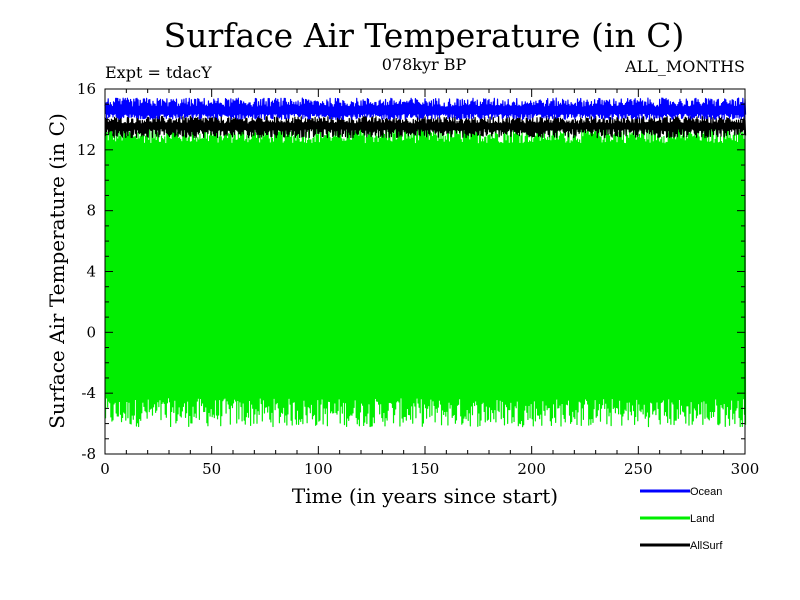  Describe the element at coordinates (91, 211) in the screenshot. I see `y-tick-label: 8` at that location.